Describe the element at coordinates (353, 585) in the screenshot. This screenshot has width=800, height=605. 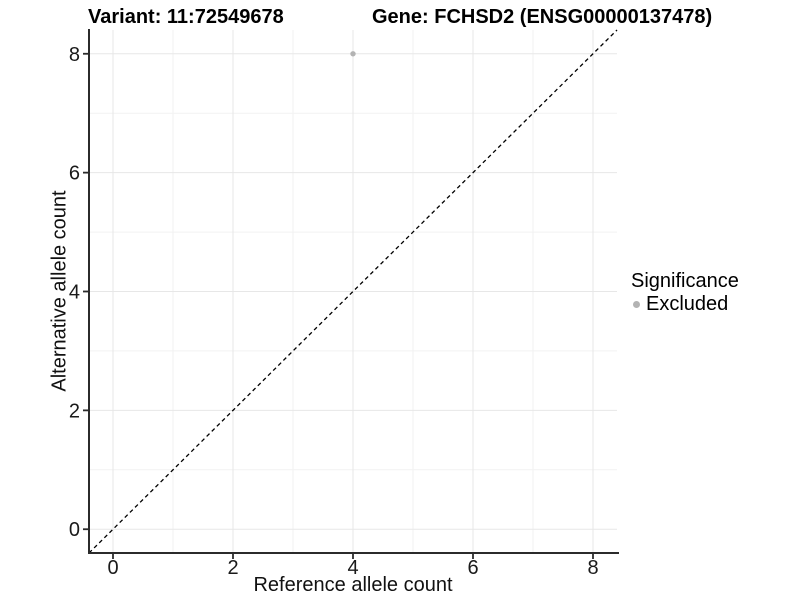
I see `x-axis-title: Reference allele count` at that location.